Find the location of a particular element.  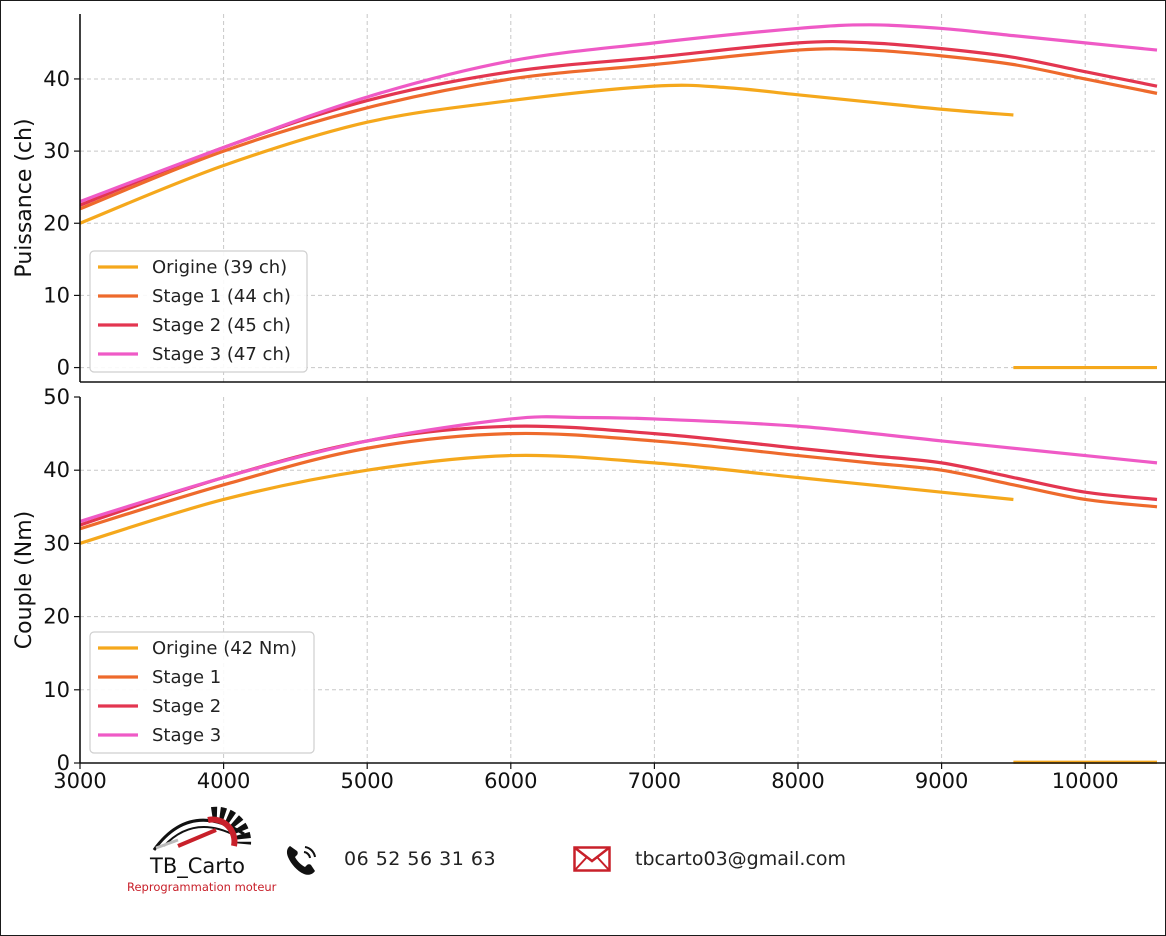

legend-label: Origine (39 ch) is located at coordinates (219, 267).